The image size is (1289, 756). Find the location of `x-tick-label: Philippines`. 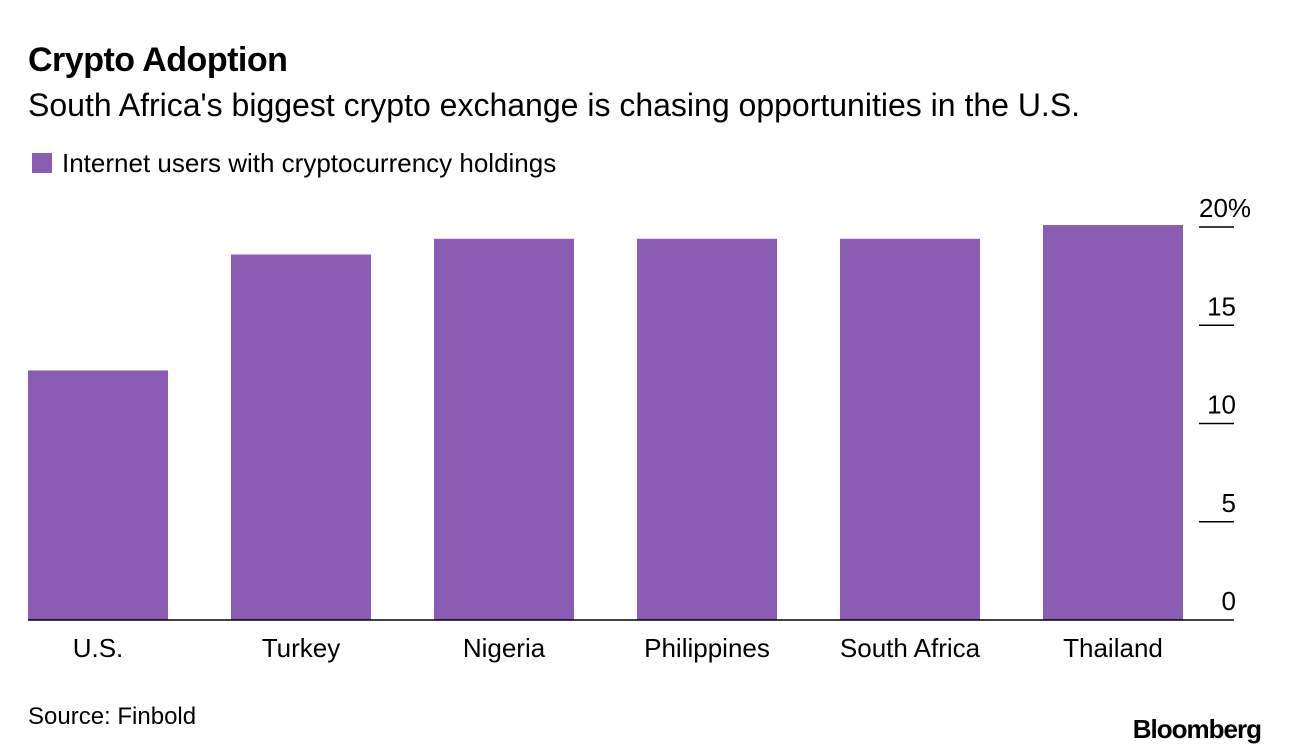

x-tick-label: Philippines is located at coordinates (707, 648).